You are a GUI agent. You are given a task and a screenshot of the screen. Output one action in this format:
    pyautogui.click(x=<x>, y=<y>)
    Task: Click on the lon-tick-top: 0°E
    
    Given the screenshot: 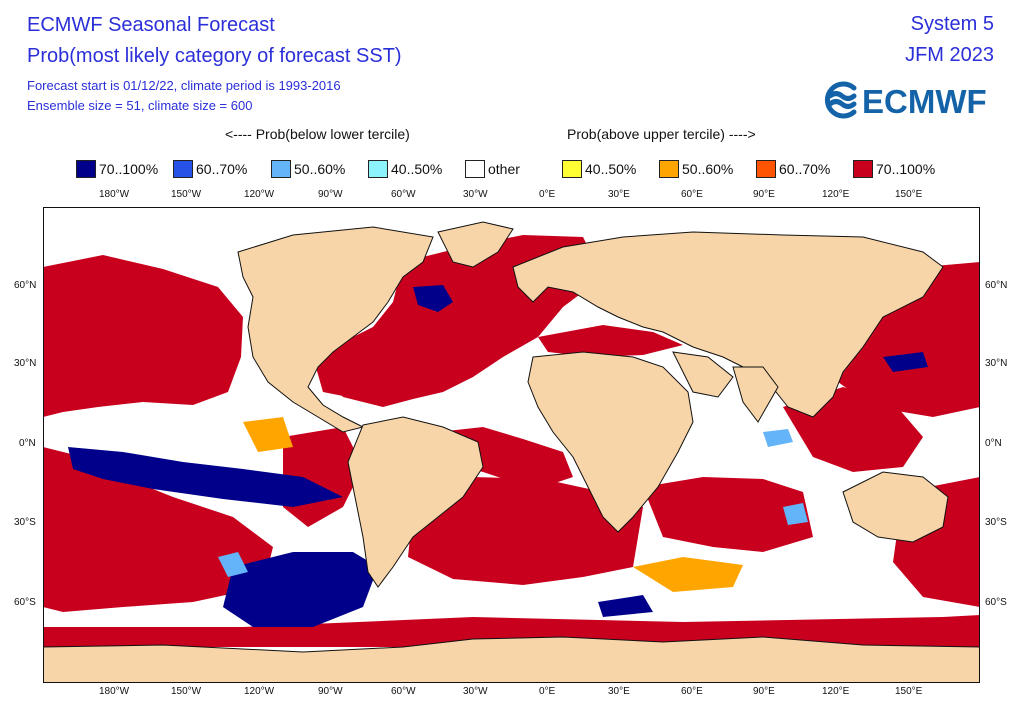 What is the action you would take?
    pyautogui.click(x=547, y=194)
    